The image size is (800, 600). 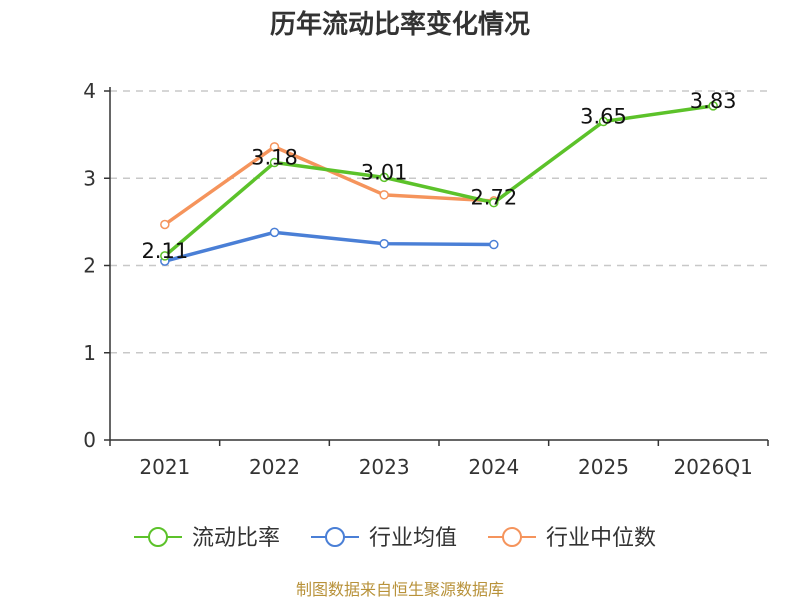 I want to click on x-tick-label: 2022, so click(x=274, y=467).